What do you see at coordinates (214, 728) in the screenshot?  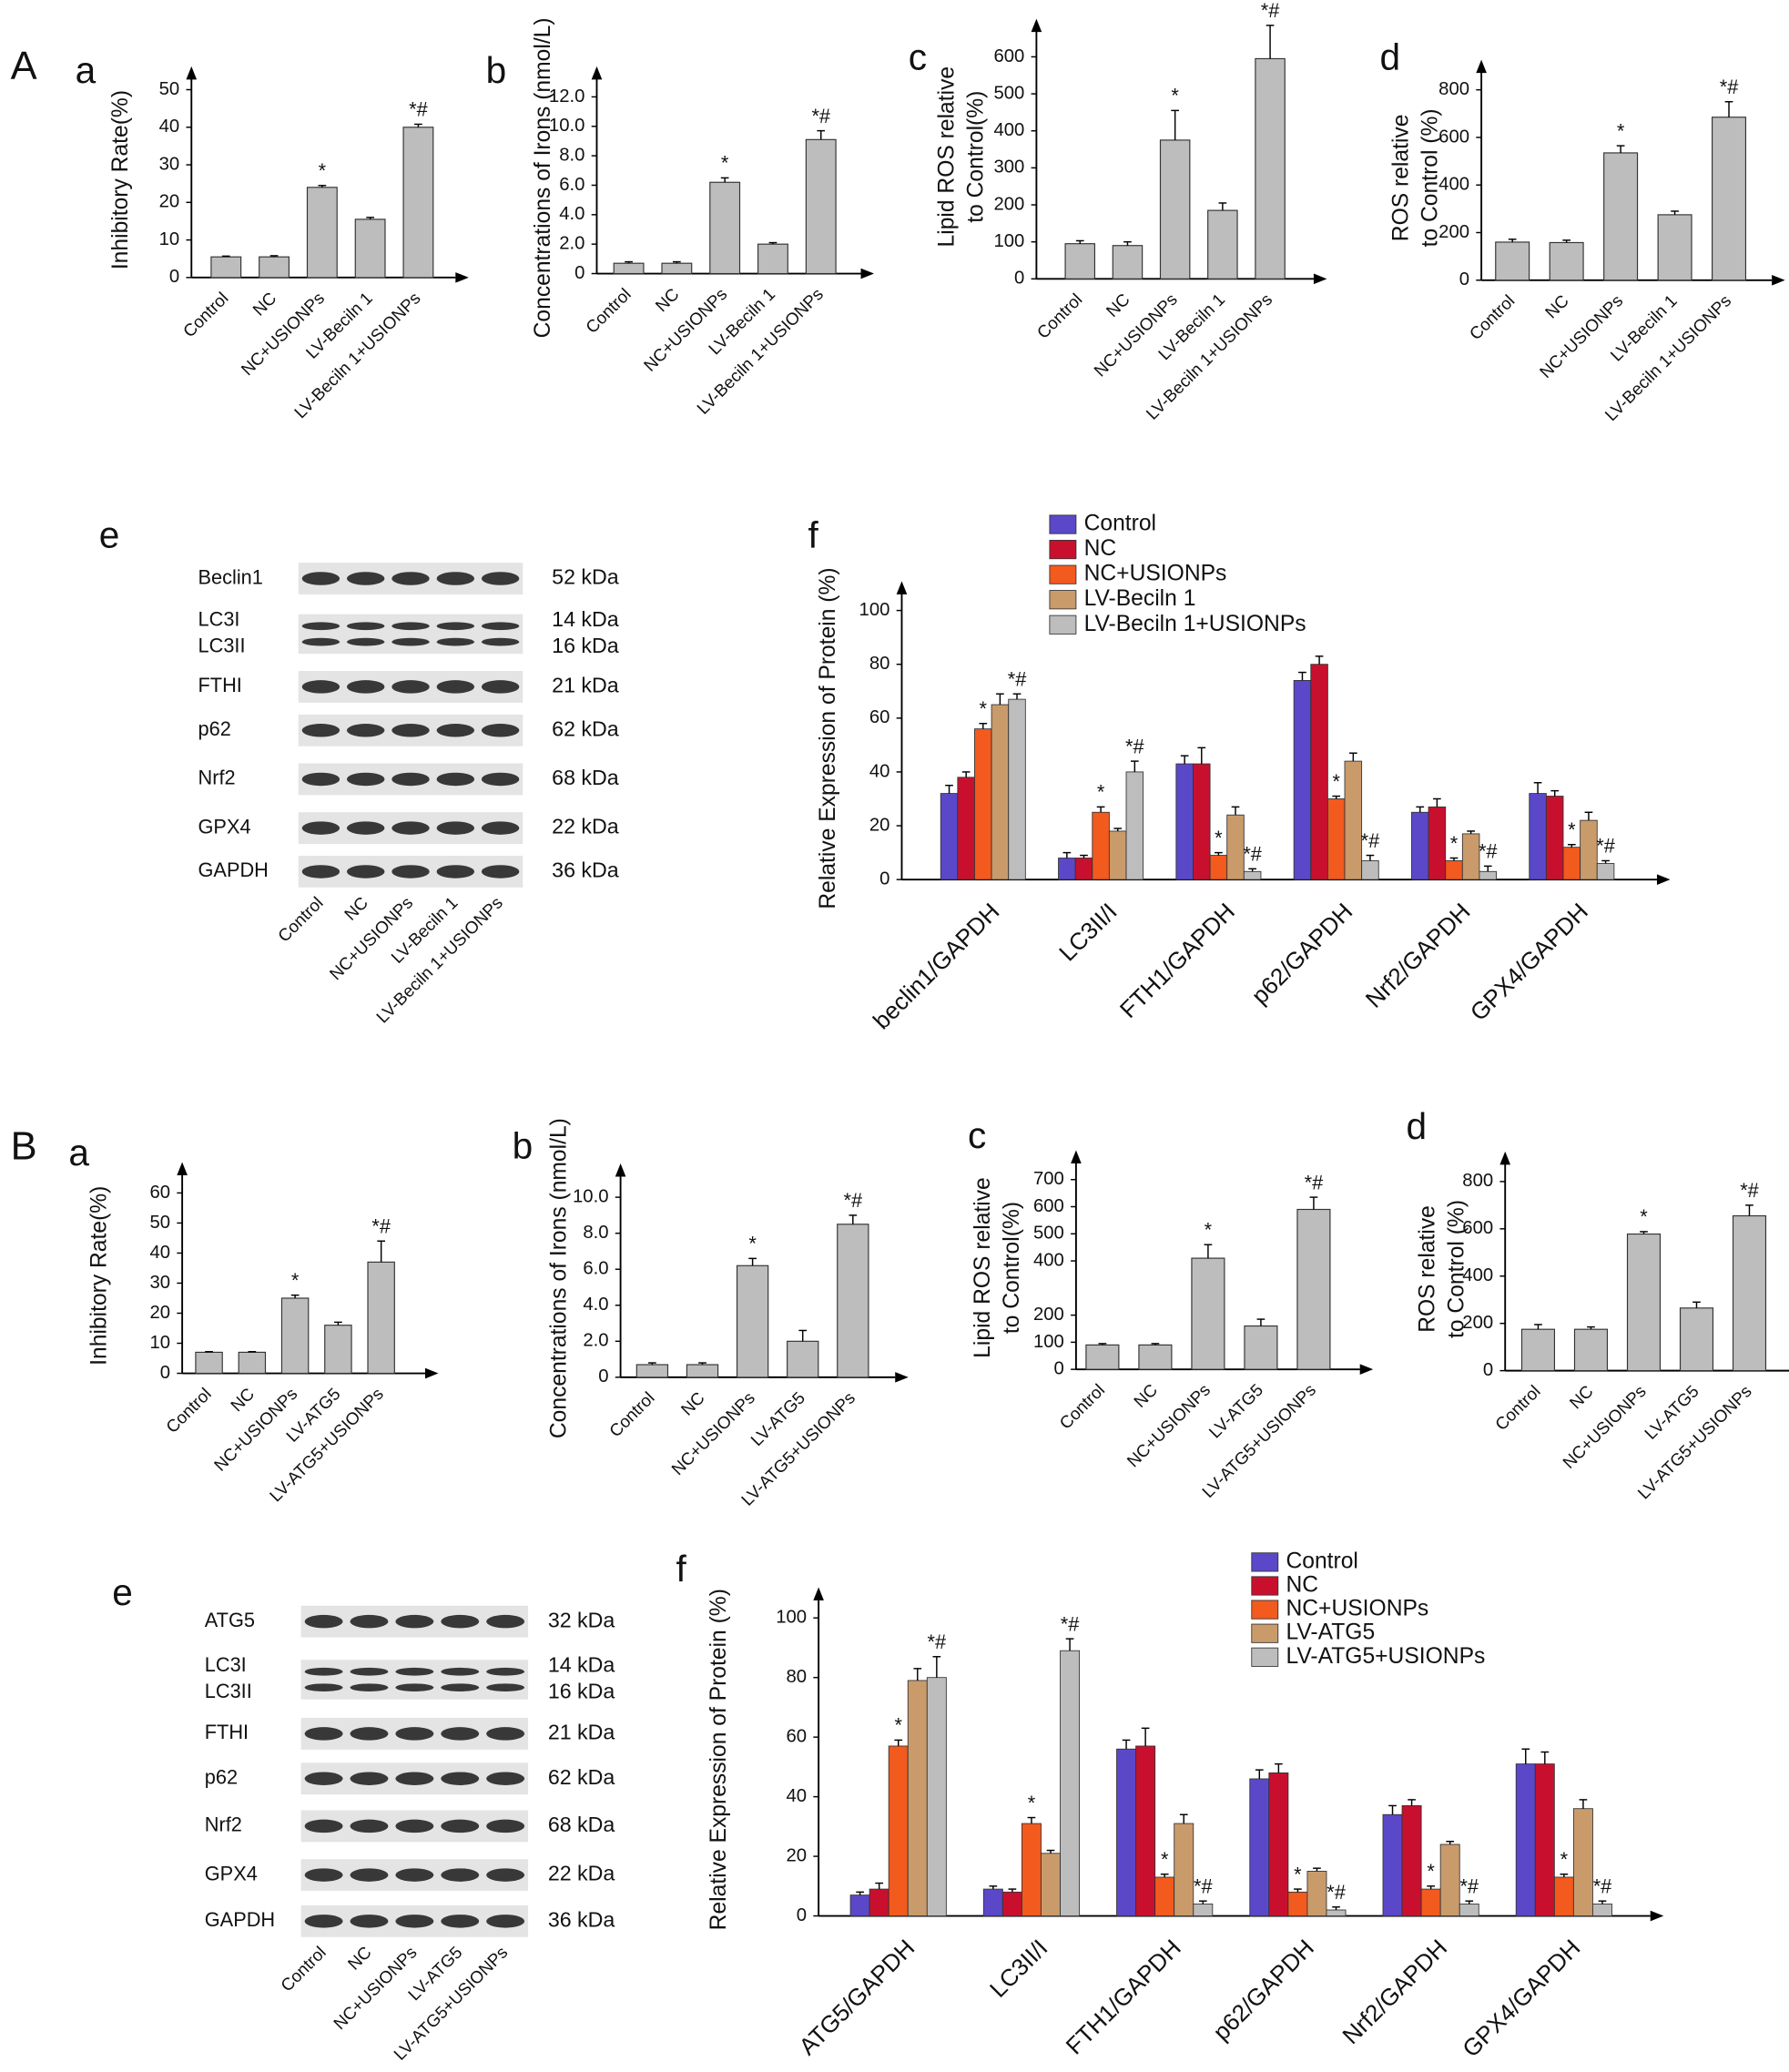 I see `protein-label: p62` at bounding box center [214, 728].